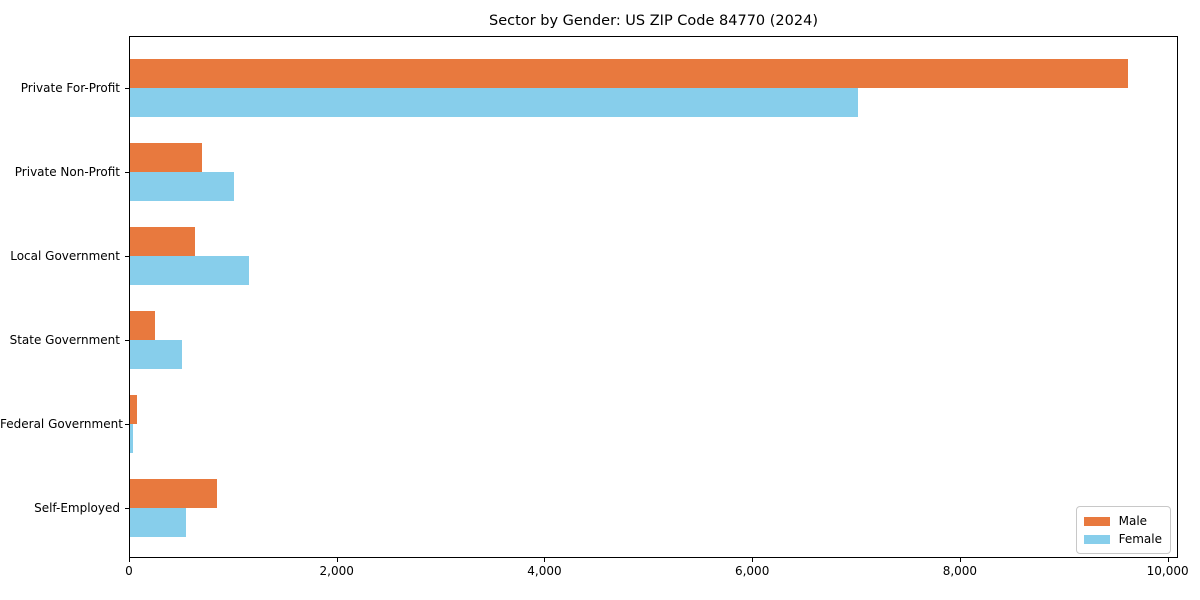  What do you see at coordinates (65, 255) in the screenshot?
I see `y-tick-label: Local Government` at bounding box center [65, 255].